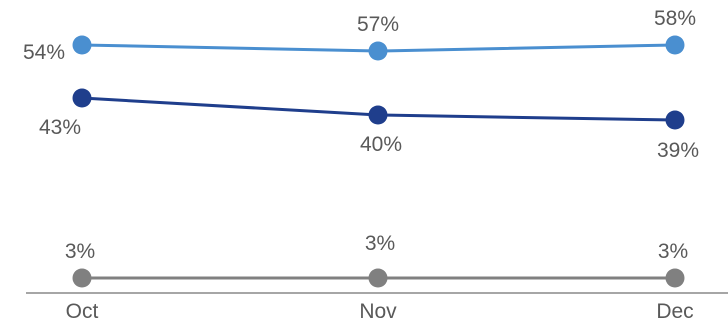 This screenshot has height=323, width=728. What do you see at coordinates (674, 311) in the screenshot?
I see `x-tick-label-dec: Dec` at bounding box center [674, 311].